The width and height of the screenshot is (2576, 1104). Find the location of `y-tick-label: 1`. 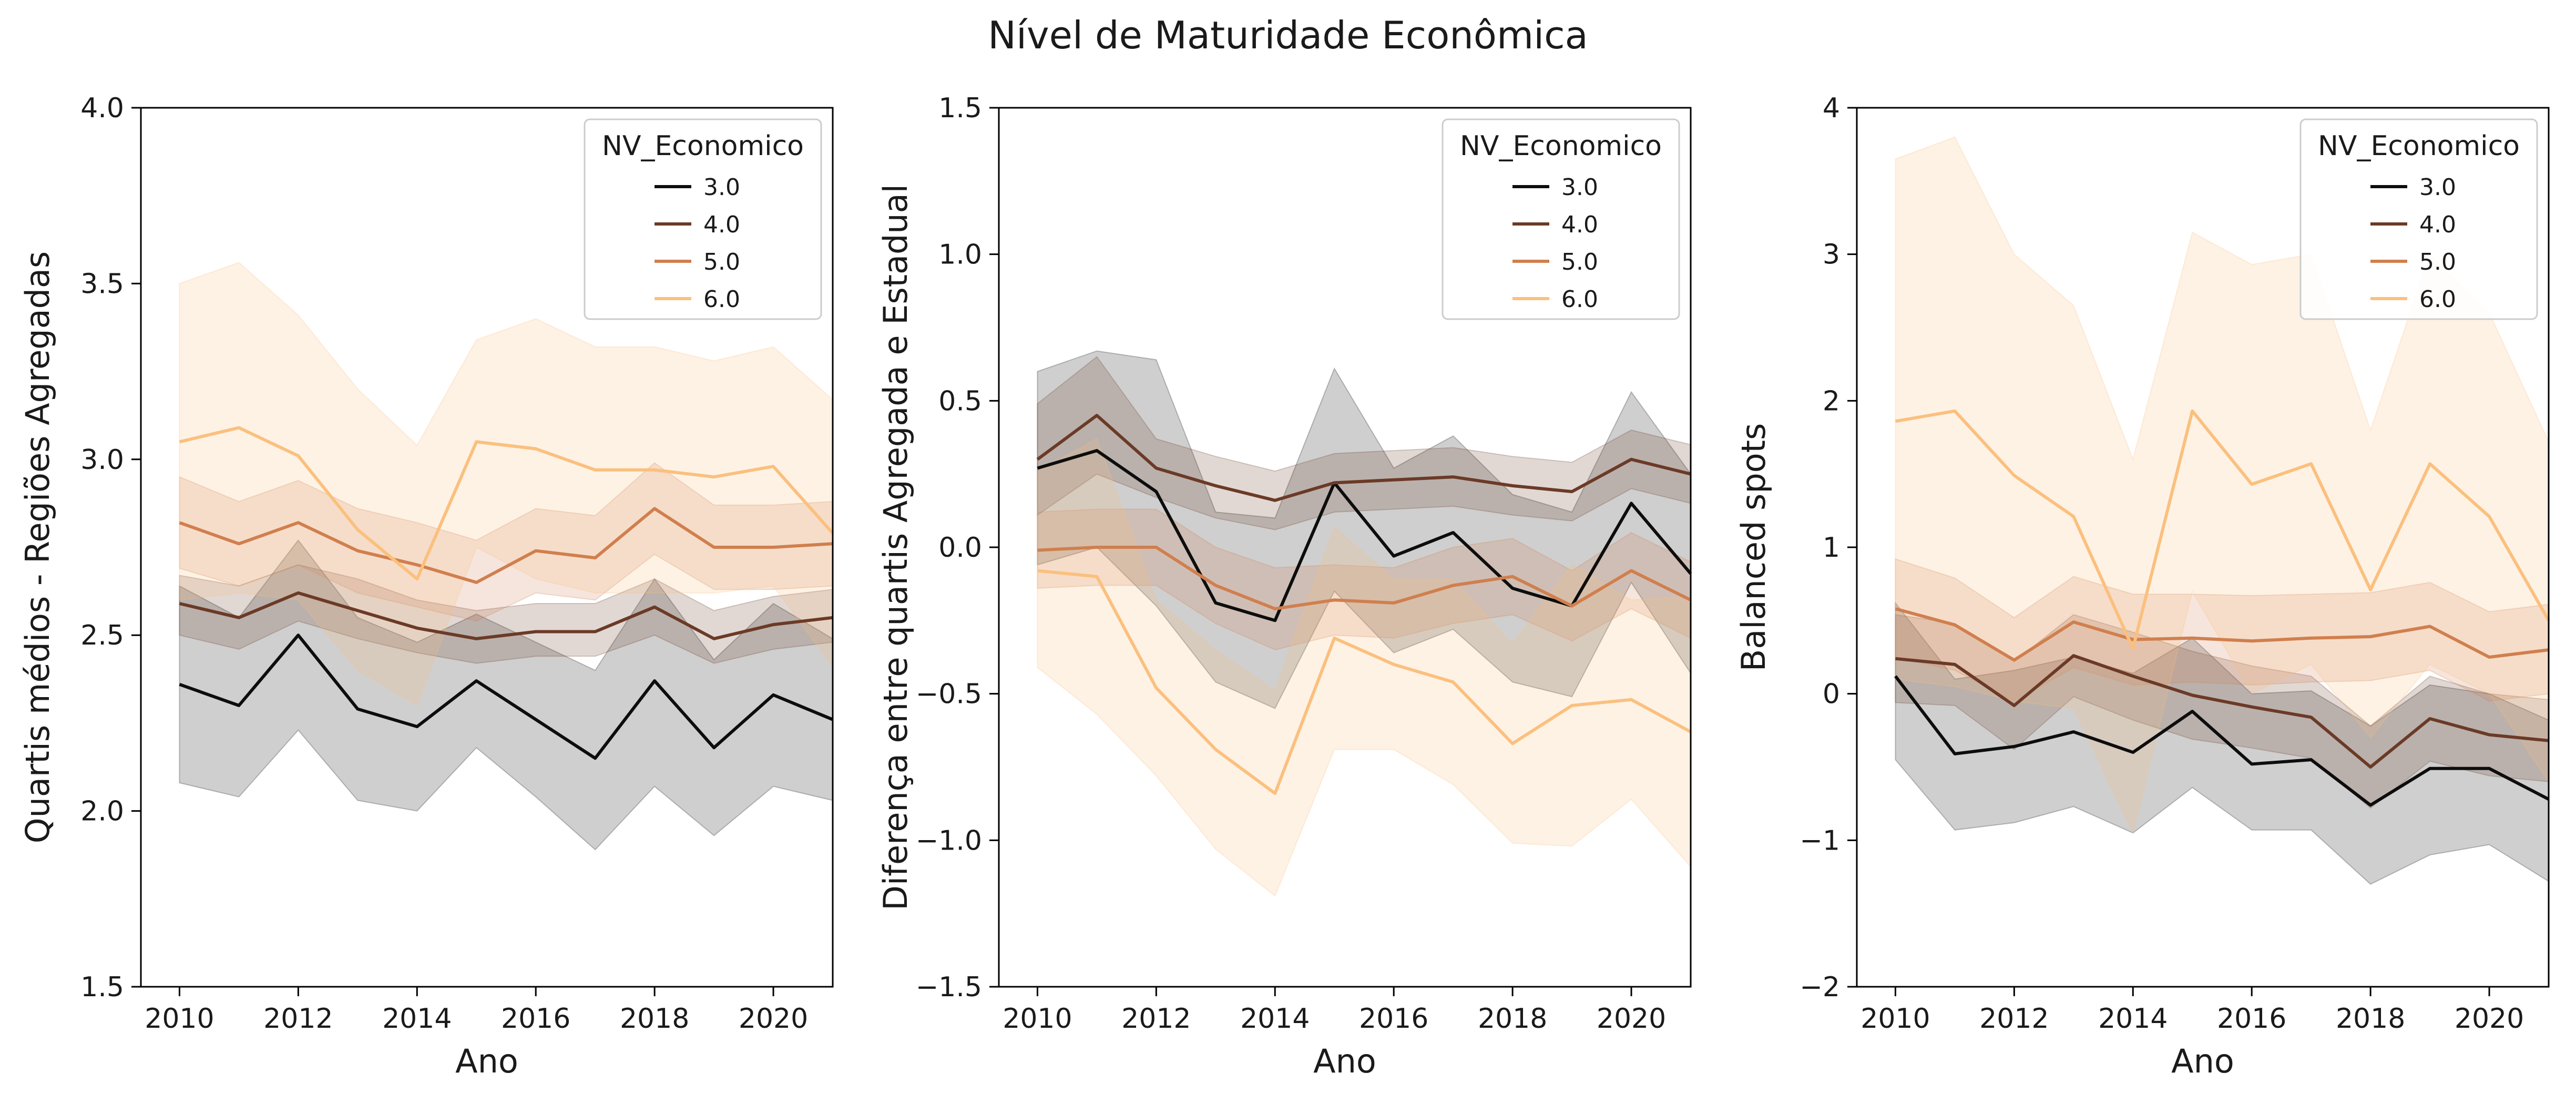

y-tick-label: 1 is located at coordinates (1831, 548).